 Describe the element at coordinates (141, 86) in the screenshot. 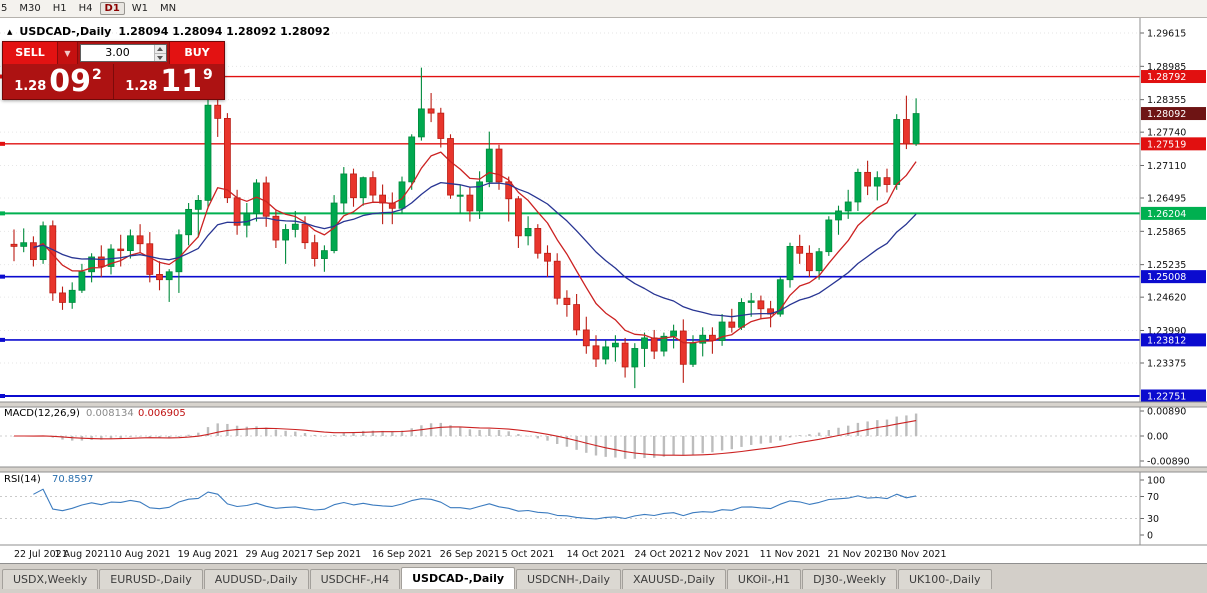

I see `buy-price-whole: 1.28` at that location.